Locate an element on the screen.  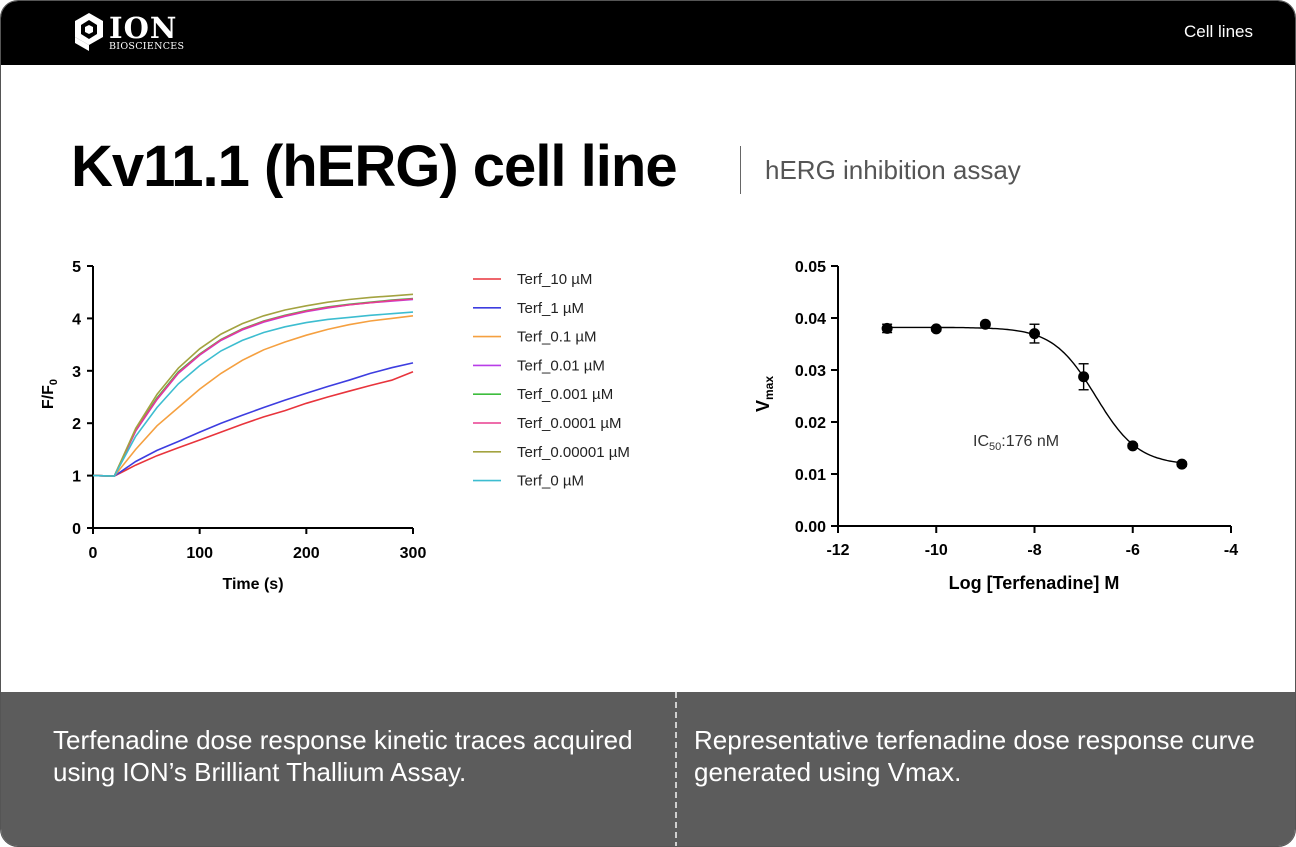
kinetic-y-tick-label: 5 is located at coordinates (76, 267).